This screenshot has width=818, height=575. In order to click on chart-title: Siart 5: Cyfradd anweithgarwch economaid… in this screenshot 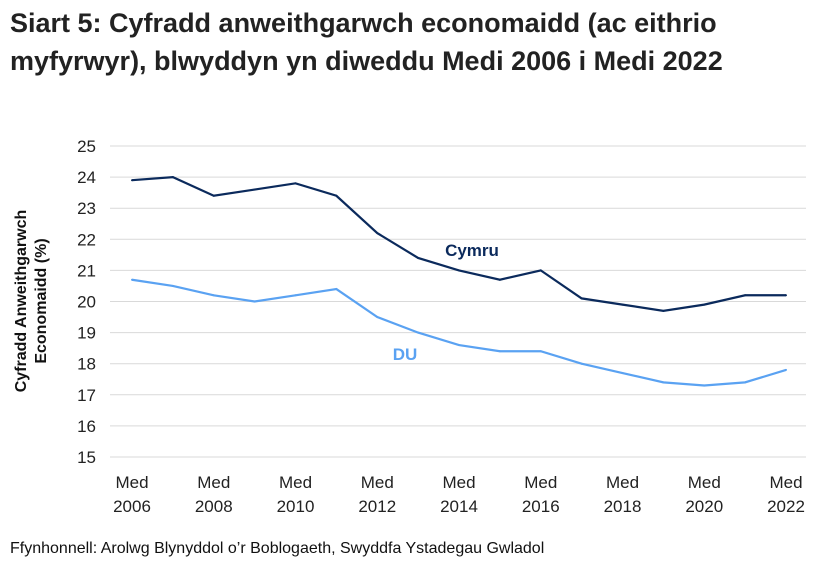, I will do `click(366, 42)`.